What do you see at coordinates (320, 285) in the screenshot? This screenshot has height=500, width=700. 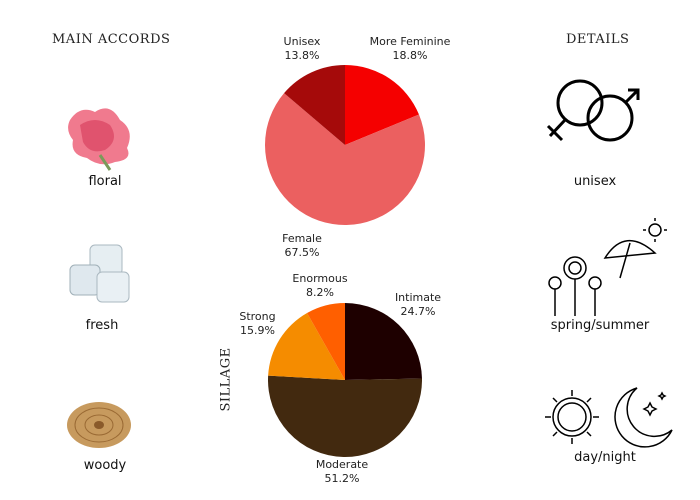 I see `pie-label-enormous: Enormous 8.2%` at bounding box center [320, 285].